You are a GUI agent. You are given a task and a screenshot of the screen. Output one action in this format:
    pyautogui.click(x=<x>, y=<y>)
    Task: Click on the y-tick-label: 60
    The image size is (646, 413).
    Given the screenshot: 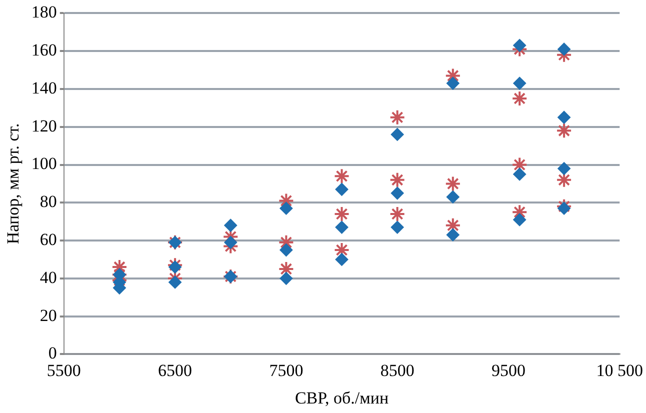 What is the action you would take?
    pyautogui.click(x=48, y=239)
    